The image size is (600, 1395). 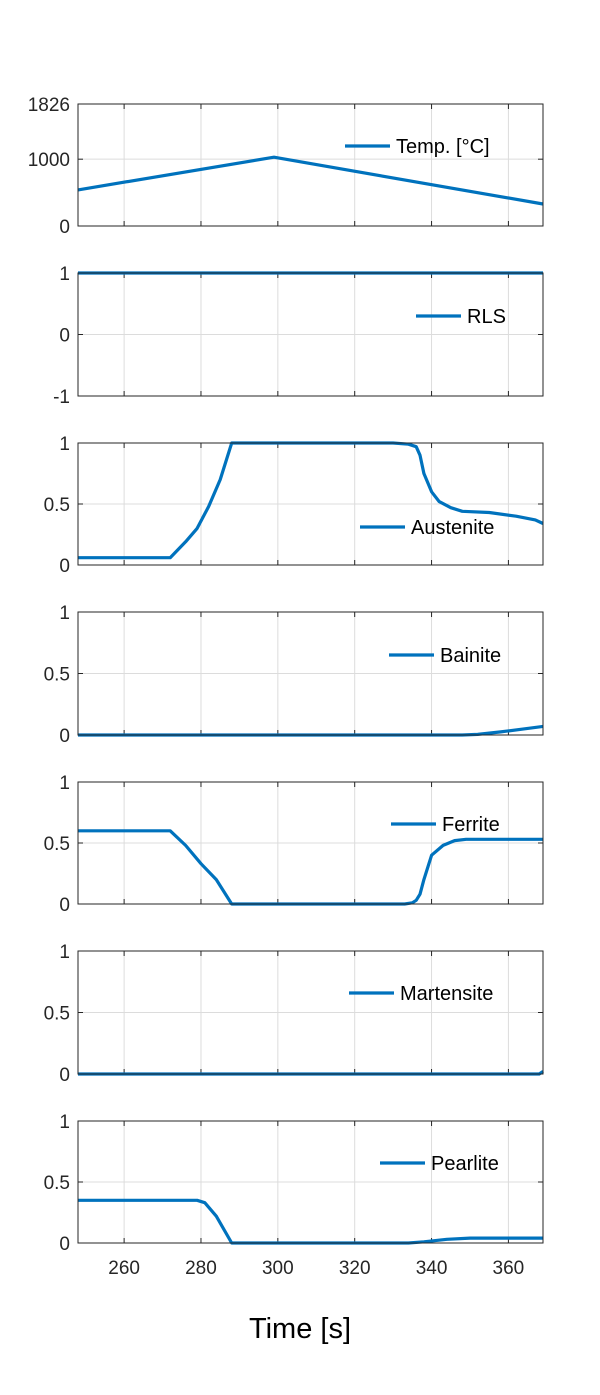 I want to click on subplot-rls: -1 0 1 RLS, so click(x=298, y=336).